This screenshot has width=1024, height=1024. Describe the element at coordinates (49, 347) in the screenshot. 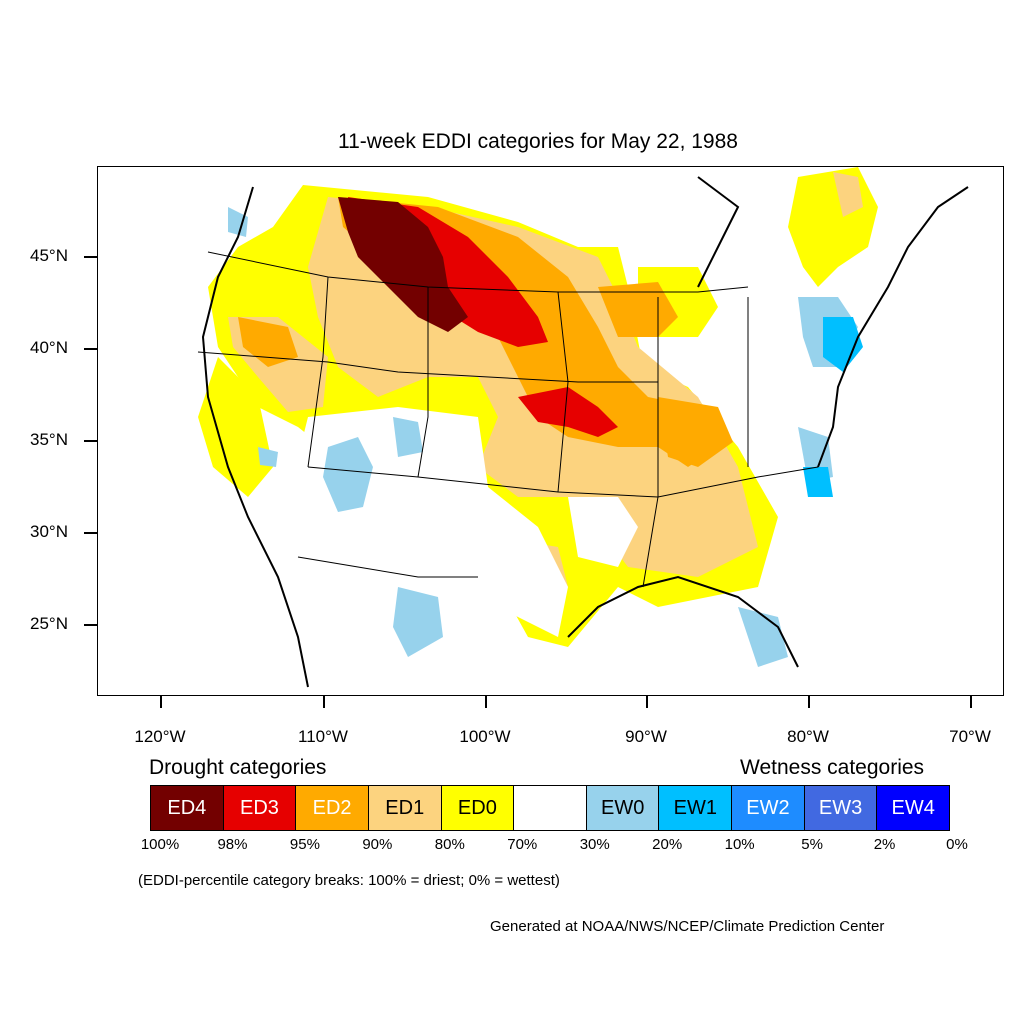

I see `lat-label: 40°N` at that location.